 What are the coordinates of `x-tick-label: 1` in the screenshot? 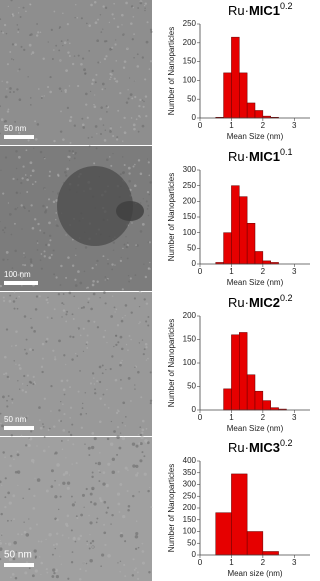 It's located at (231, 417).